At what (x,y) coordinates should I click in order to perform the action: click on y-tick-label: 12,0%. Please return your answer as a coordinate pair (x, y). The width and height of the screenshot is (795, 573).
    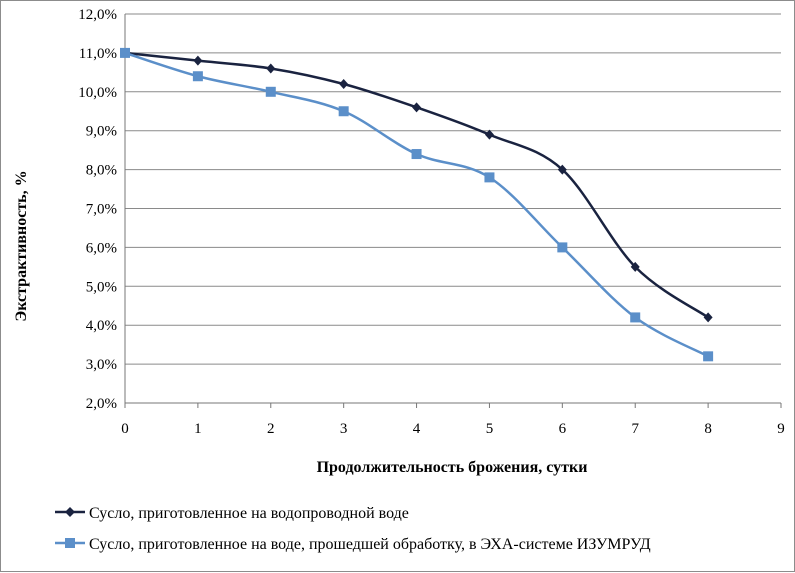
    Looking at the image, I should click on (97, 15).